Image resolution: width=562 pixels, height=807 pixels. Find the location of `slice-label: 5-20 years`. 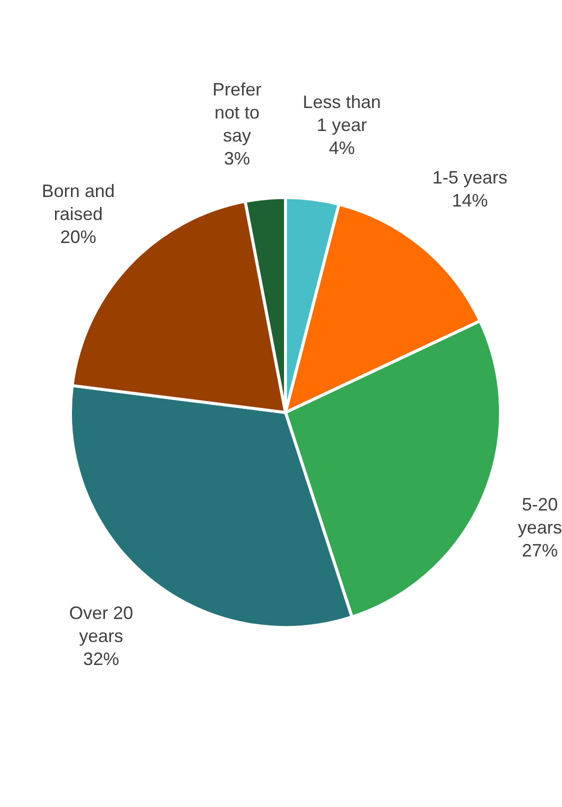

slice-label: 5-20 years is located at coordinates (540, 516).